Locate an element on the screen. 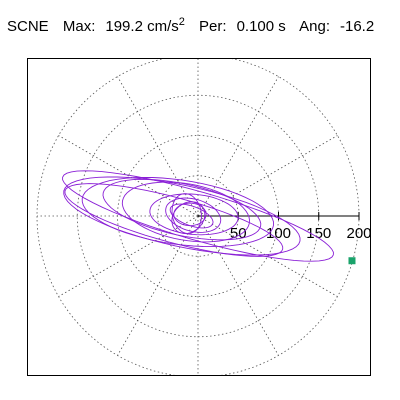  angle-label: Ang: is located at coordinates (314, 26).